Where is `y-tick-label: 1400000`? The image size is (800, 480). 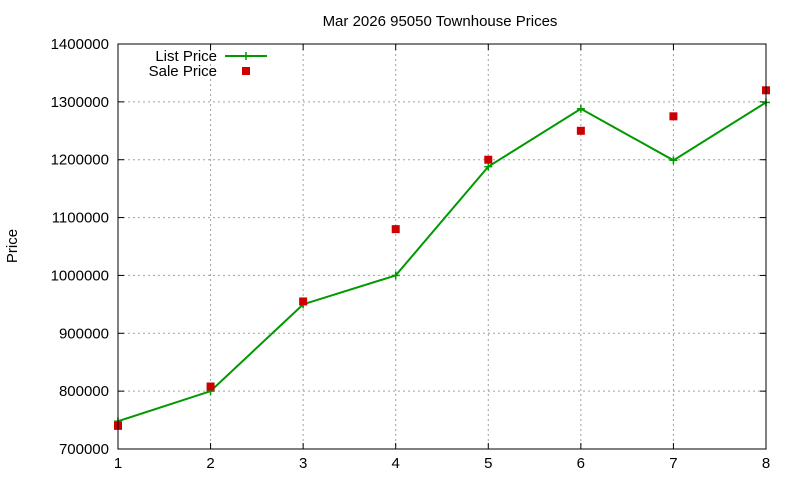 y-tick-label: 1400000 is located at coordinates (80, 44).